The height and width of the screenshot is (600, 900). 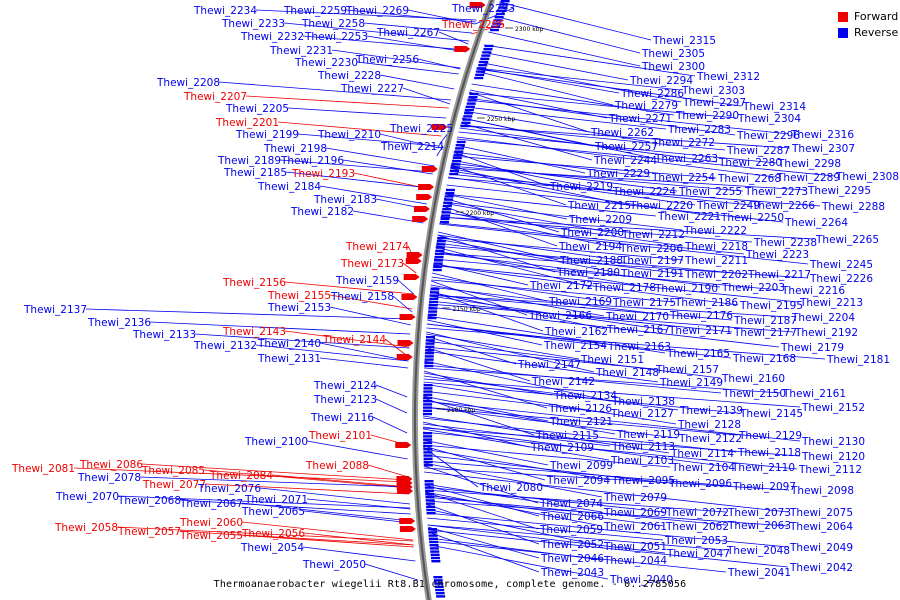 What do you see at coordinates (876, 32) in the screenshot?
I see `legend-reverse-label: Reverse` at bounding box center [876, 32].